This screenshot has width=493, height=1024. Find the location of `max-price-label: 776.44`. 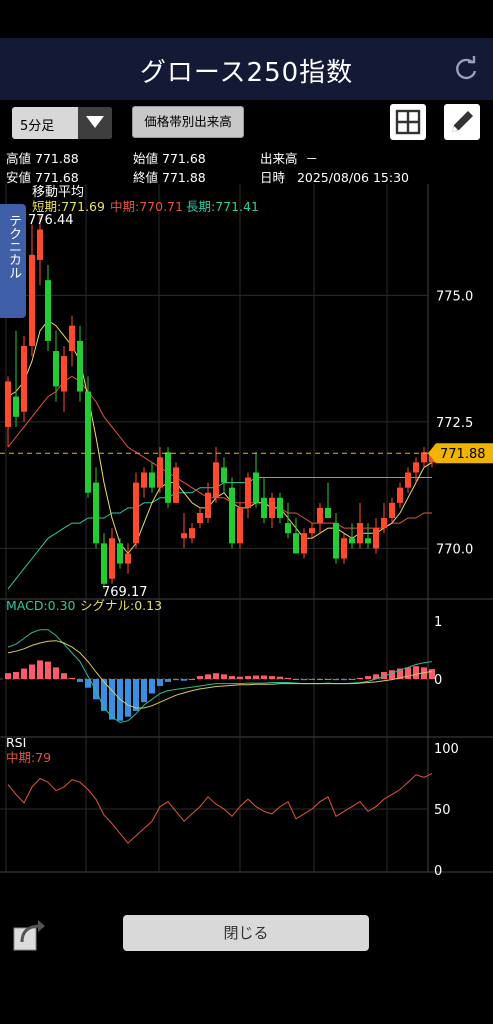

max-price-label: 776.44 is located at coordinates (51, 220).